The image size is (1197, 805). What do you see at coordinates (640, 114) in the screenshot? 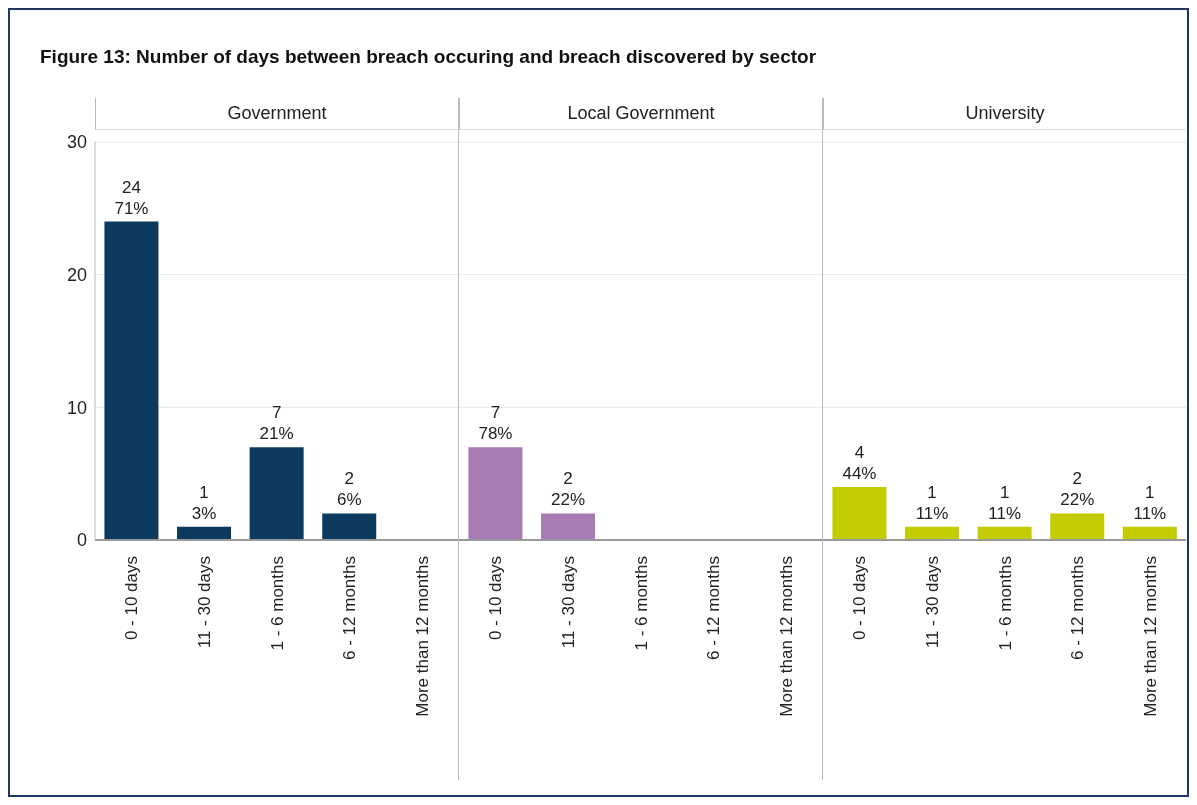
I see `chart-subtitle: Local Government` at bounding box center [640, 114].